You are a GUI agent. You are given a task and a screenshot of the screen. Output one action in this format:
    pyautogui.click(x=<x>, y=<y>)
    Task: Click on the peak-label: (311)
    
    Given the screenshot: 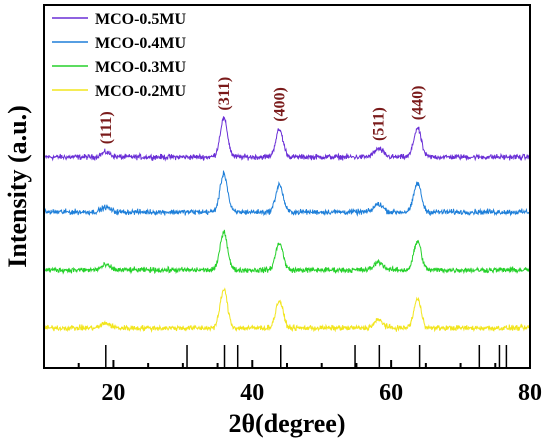 What is the action you would take?
    pyautogui.click(x=224, y=94)
    